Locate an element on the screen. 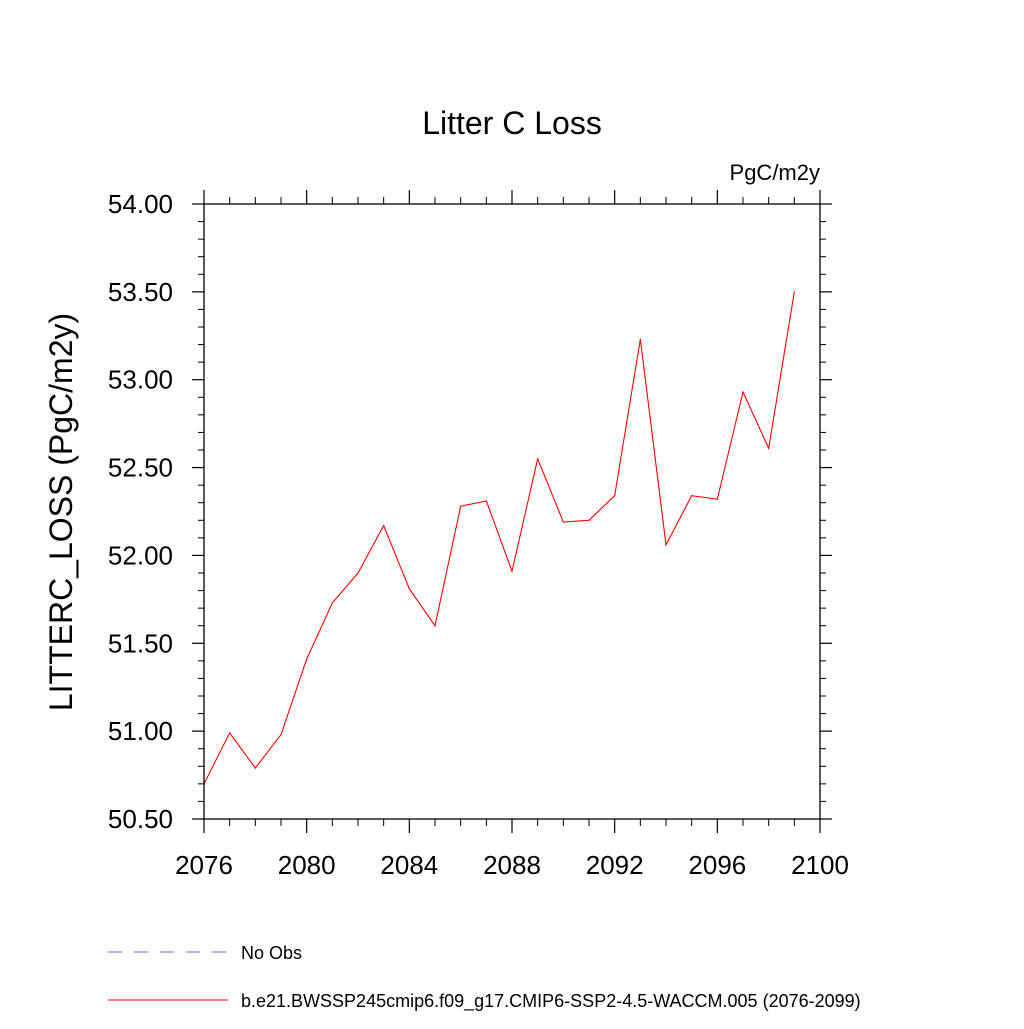 The height and width of the screenshot is (1029, 1024). y-tick-label: 52.00 is located at coordinates (140, 555).